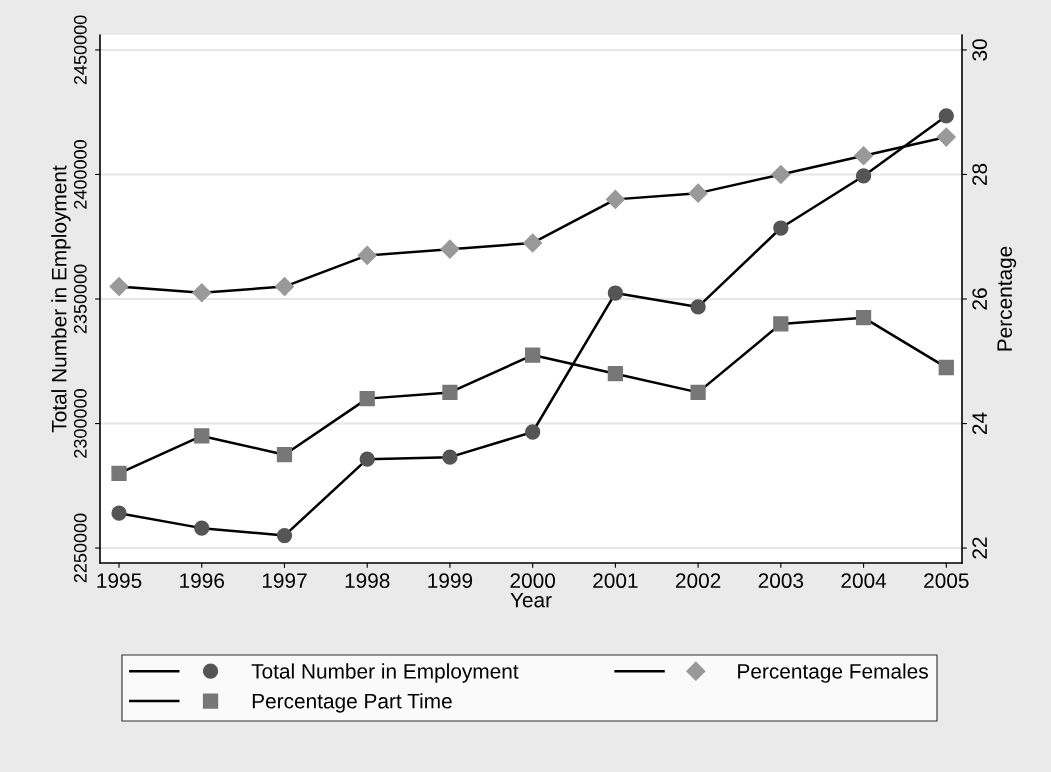 This screenshot has height=772, width=1051. Describe the element at coordinates (833, 673) in the screenshot. I see `legend-label: Percentage Females` at that location.